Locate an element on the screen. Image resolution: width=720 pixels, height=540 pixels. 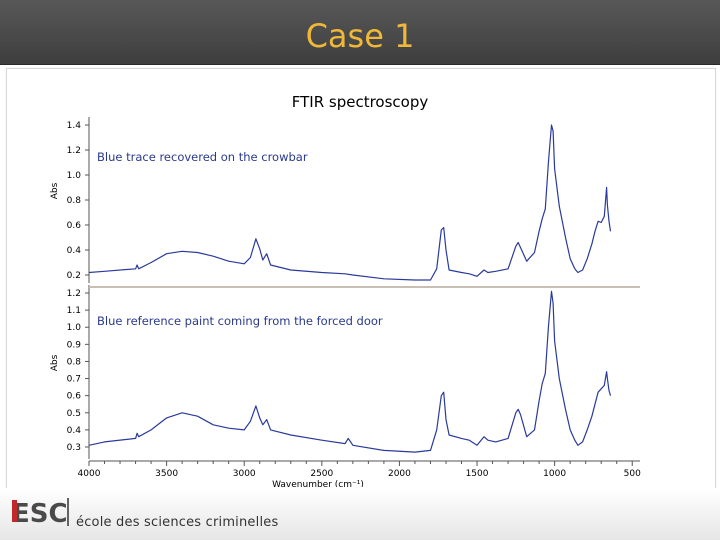
y-axis-label-2: Abs is located at coordinates (55, 362).